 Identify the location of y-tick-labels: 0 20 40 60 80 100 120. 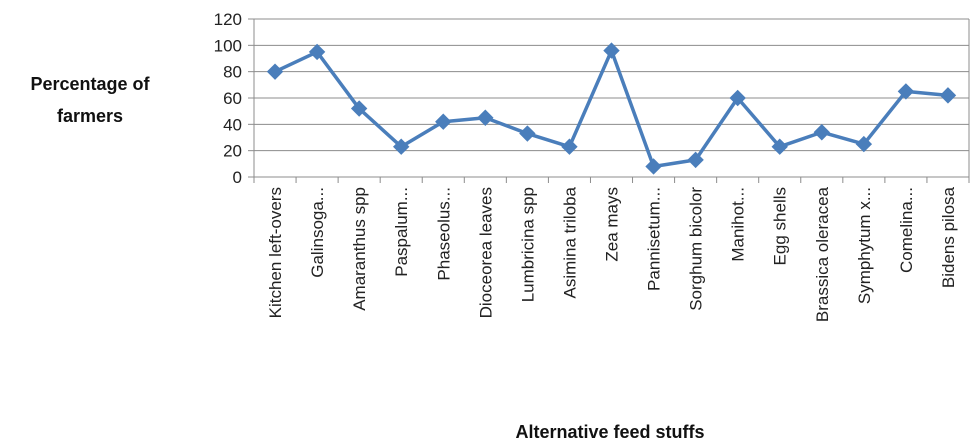
(228, 98).